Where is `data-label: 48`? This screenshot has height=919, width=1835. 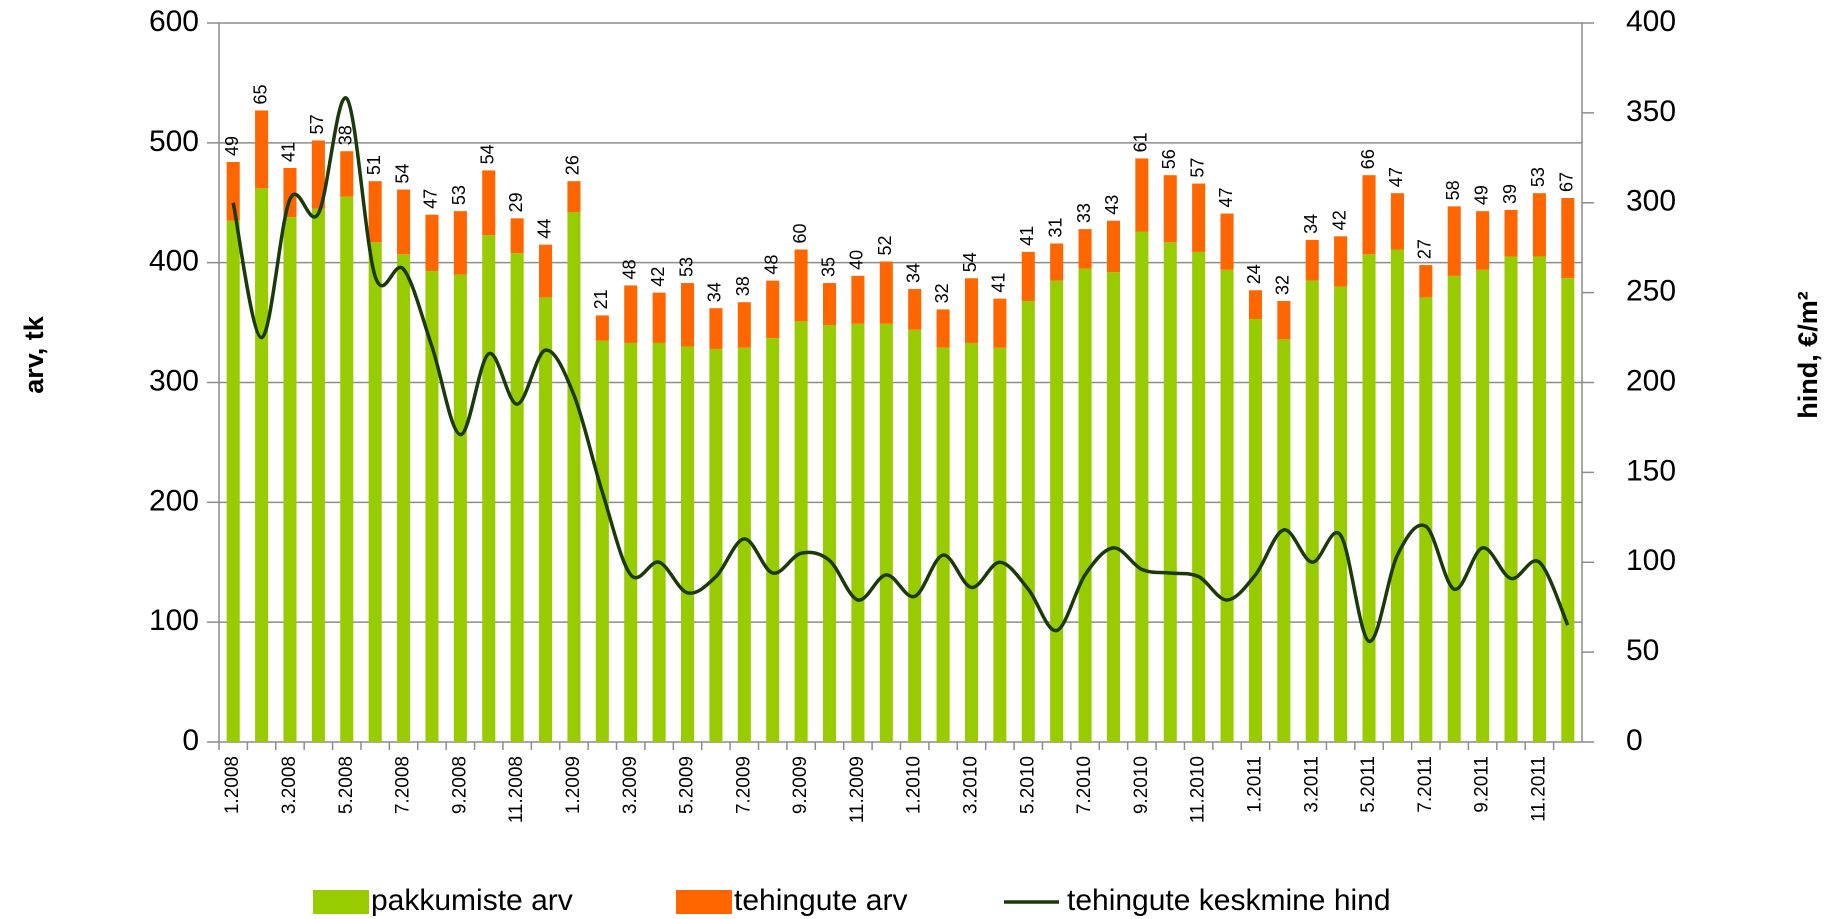 data-label: 48 is located at coordinates (629, 269).